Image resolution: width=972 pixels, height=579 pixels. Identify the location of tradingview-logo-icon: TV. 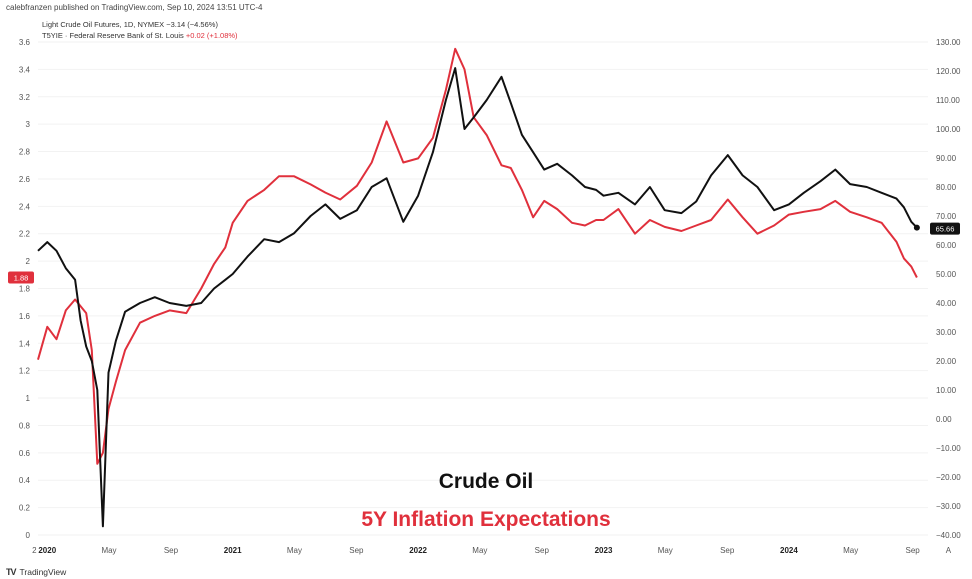
(11, 572).